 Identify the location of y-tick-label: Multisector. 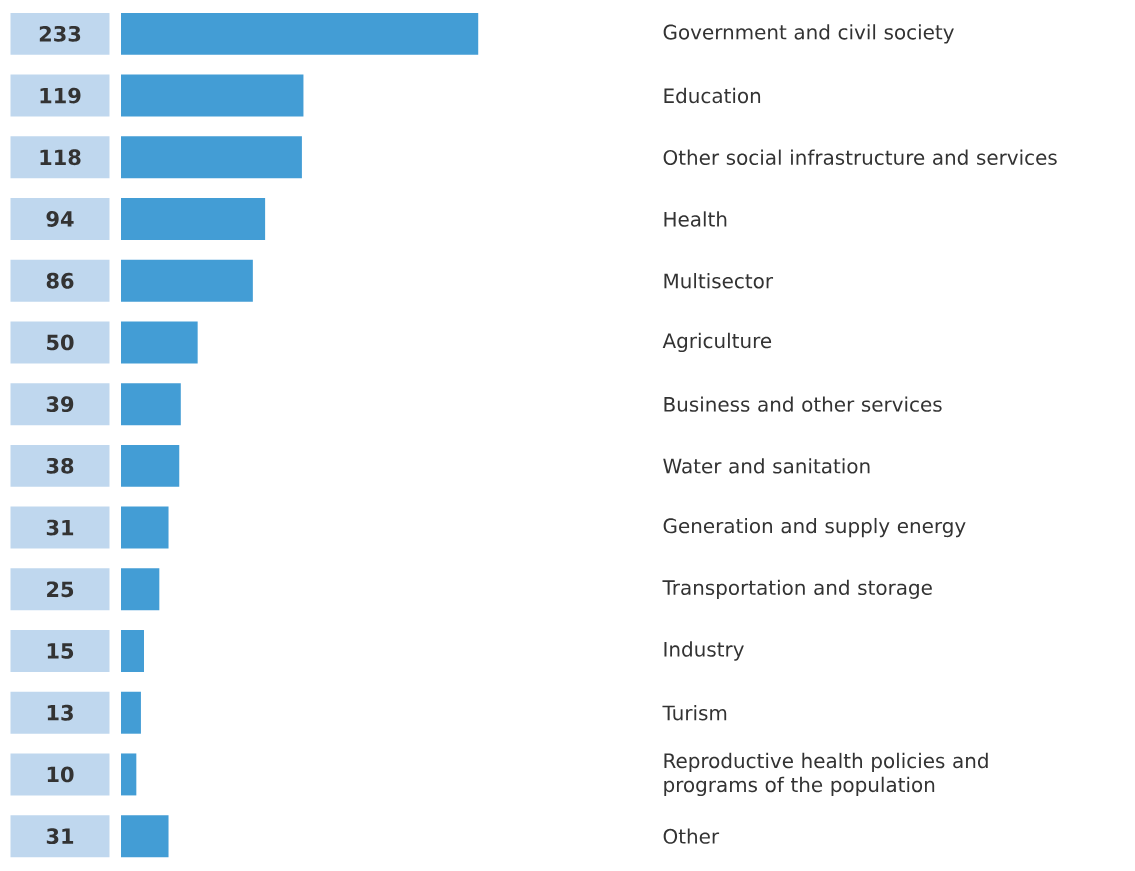
(719, 281).